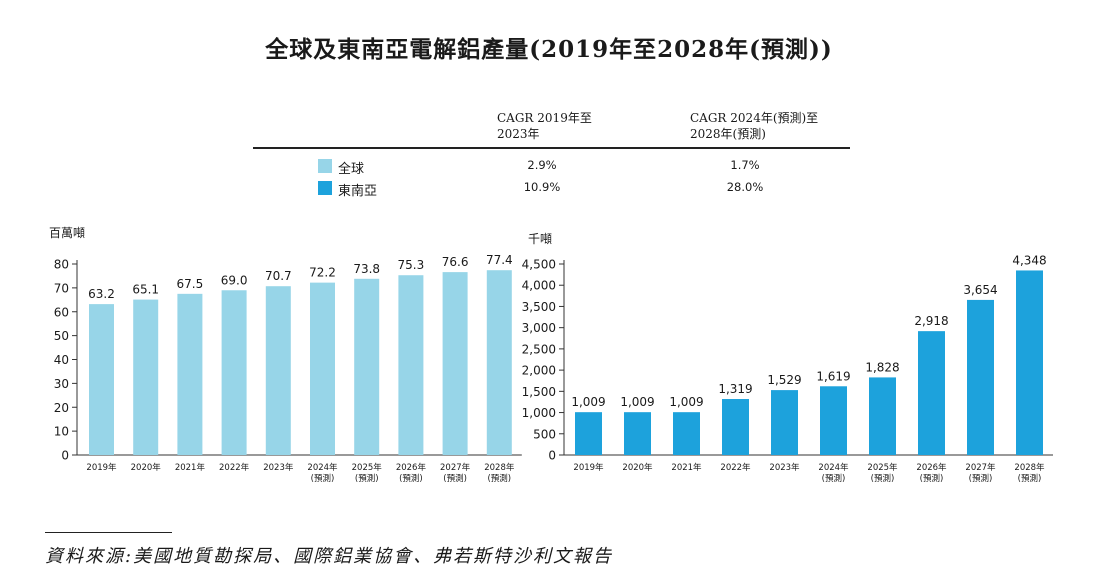 The image size is (1098, 579). What do you see at coordinates (455, 262) in the screenshot?
I see `bar-value-label: 76.6` at bounding box center [455, 262].